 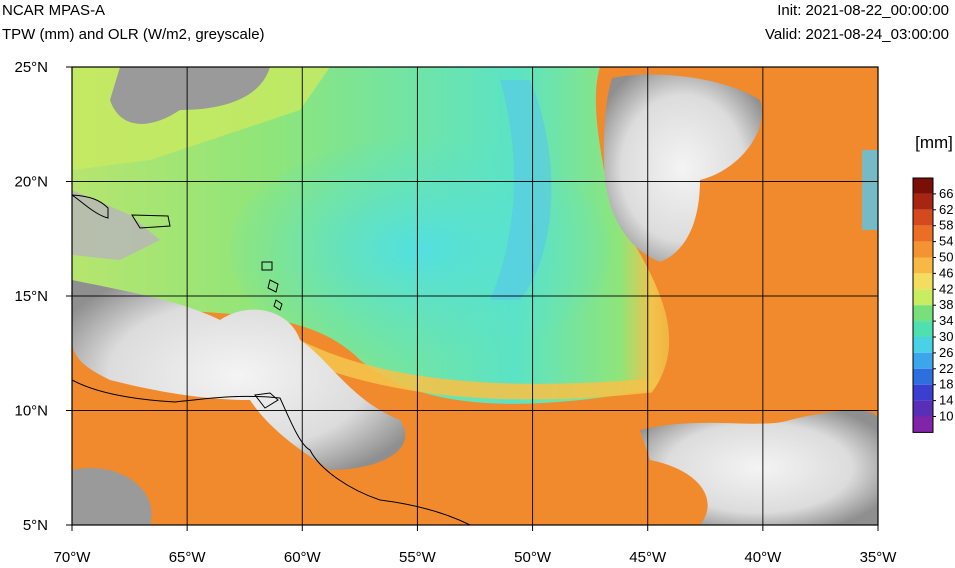 I want to click on colorbar-units: [mm], so click(x=934, y=142).